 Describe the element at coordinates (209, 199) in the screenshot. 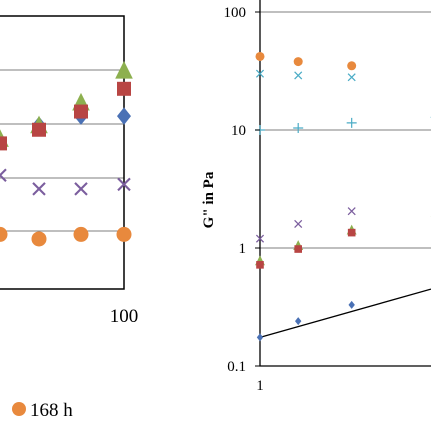

I see `right-y-axis-label: G" in Pa` at that location.